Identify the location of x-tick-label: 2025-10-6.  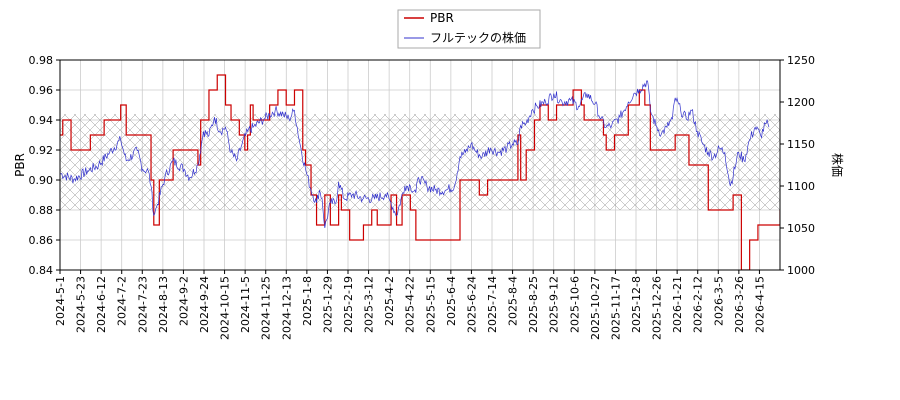
(574, 304).